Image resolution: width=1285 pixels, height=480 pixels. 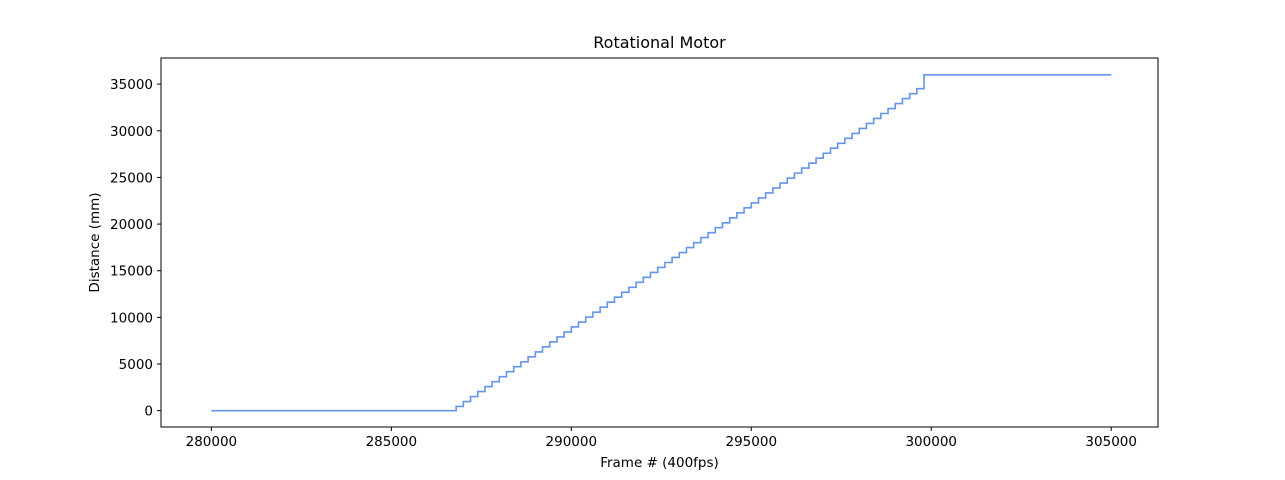 What do you see at coordinates (572, 442) in the screenshot?
I see `x-tick-label: 290000` at bounding box center [572, 442].